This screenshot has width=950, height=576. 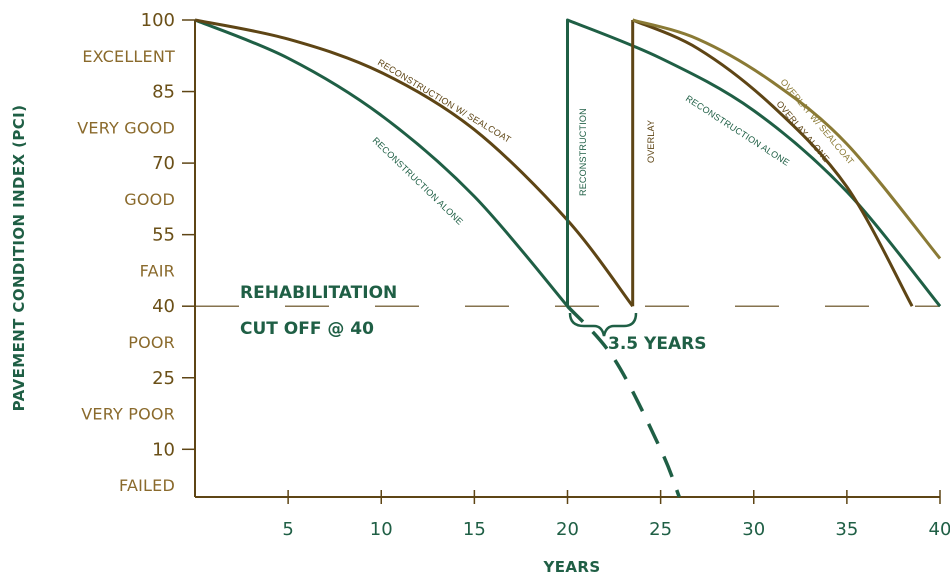 I want to click on label-overlay: OVERLAY, so click(x=651, y=141).